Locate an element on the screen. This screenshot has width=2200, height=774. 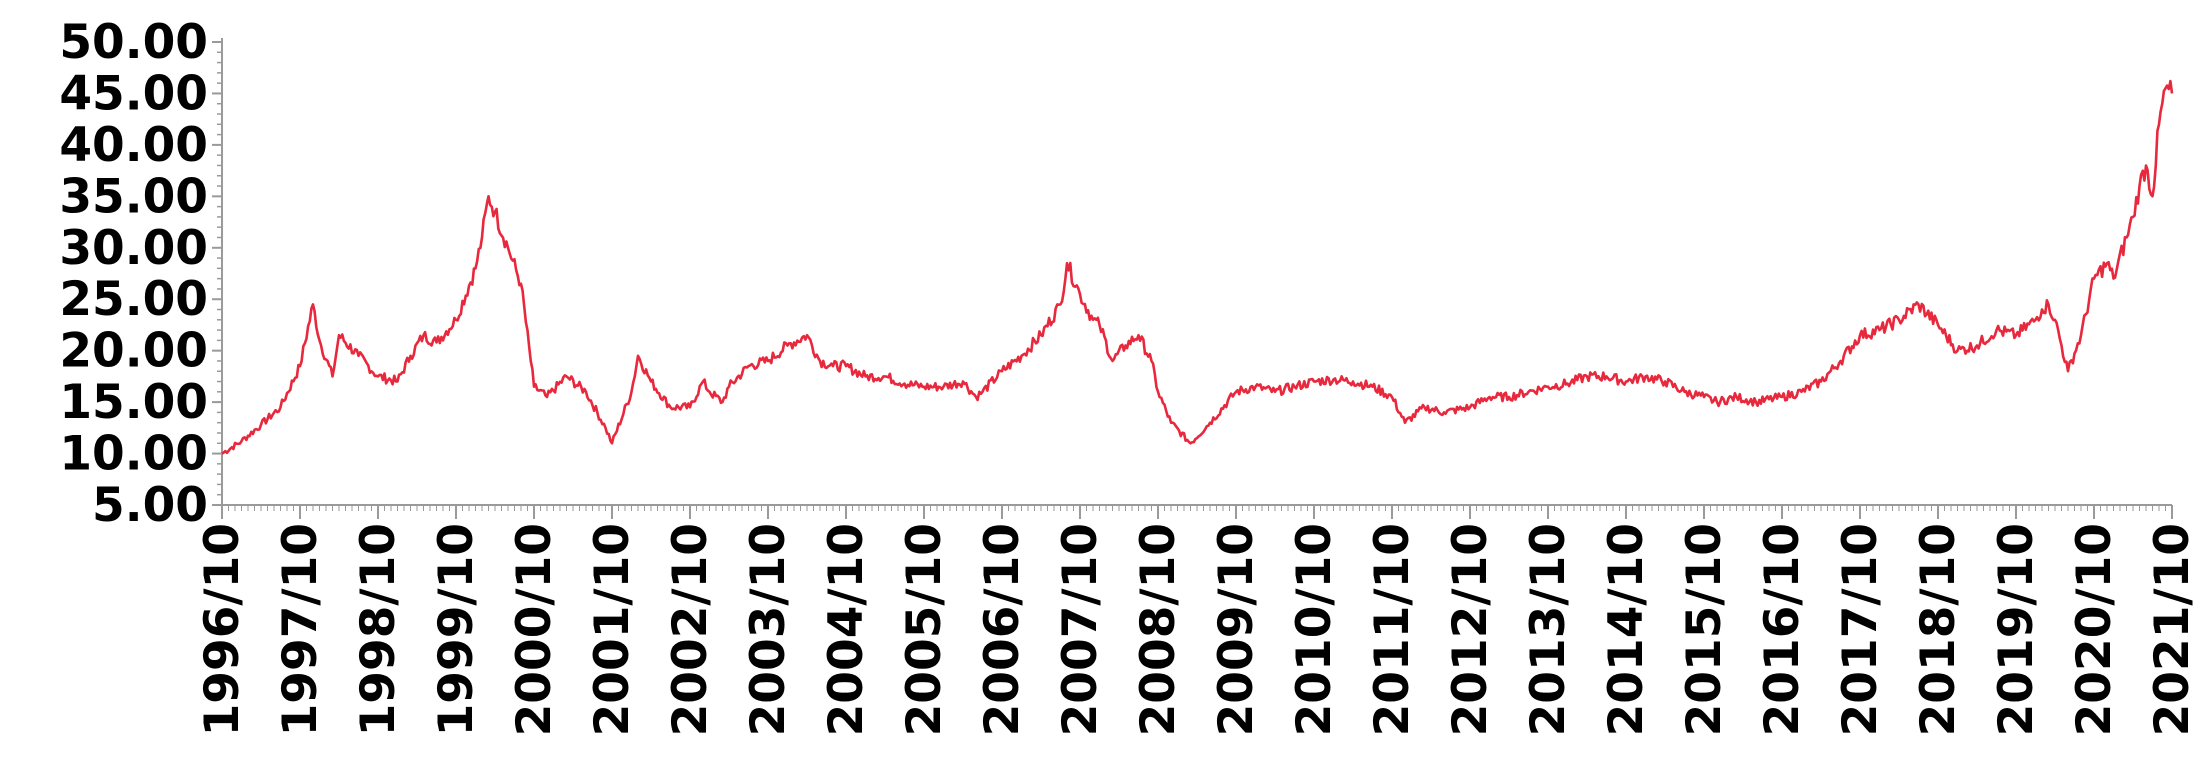
x-tick-label: 2001/10 is located at coordinates (612, 629).